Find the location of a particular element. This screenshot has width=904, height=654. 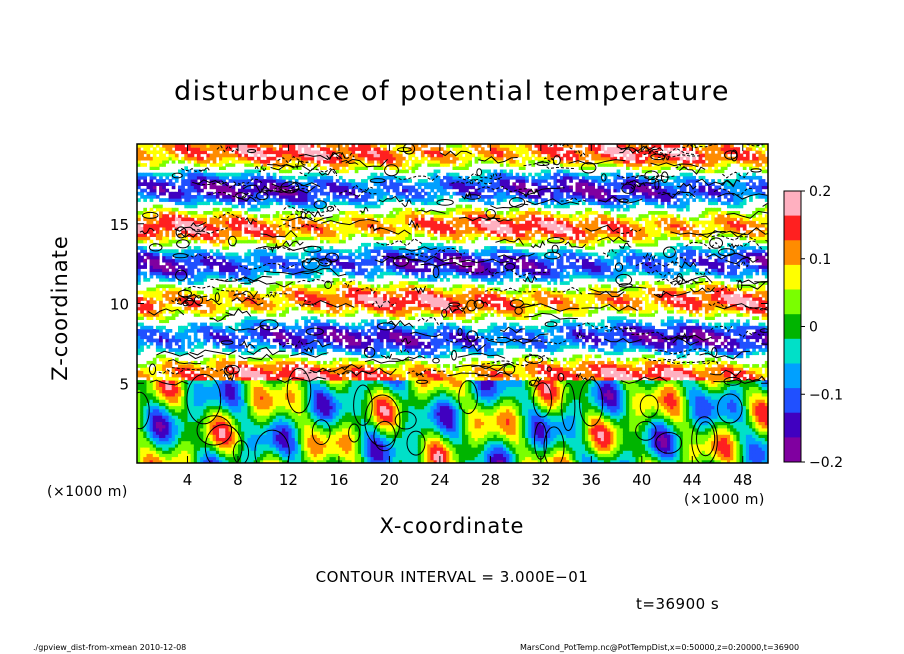

footer-script-label: ./gpview_dist-from-xmean 2010-12-08 is located at coordinates (110, 647).